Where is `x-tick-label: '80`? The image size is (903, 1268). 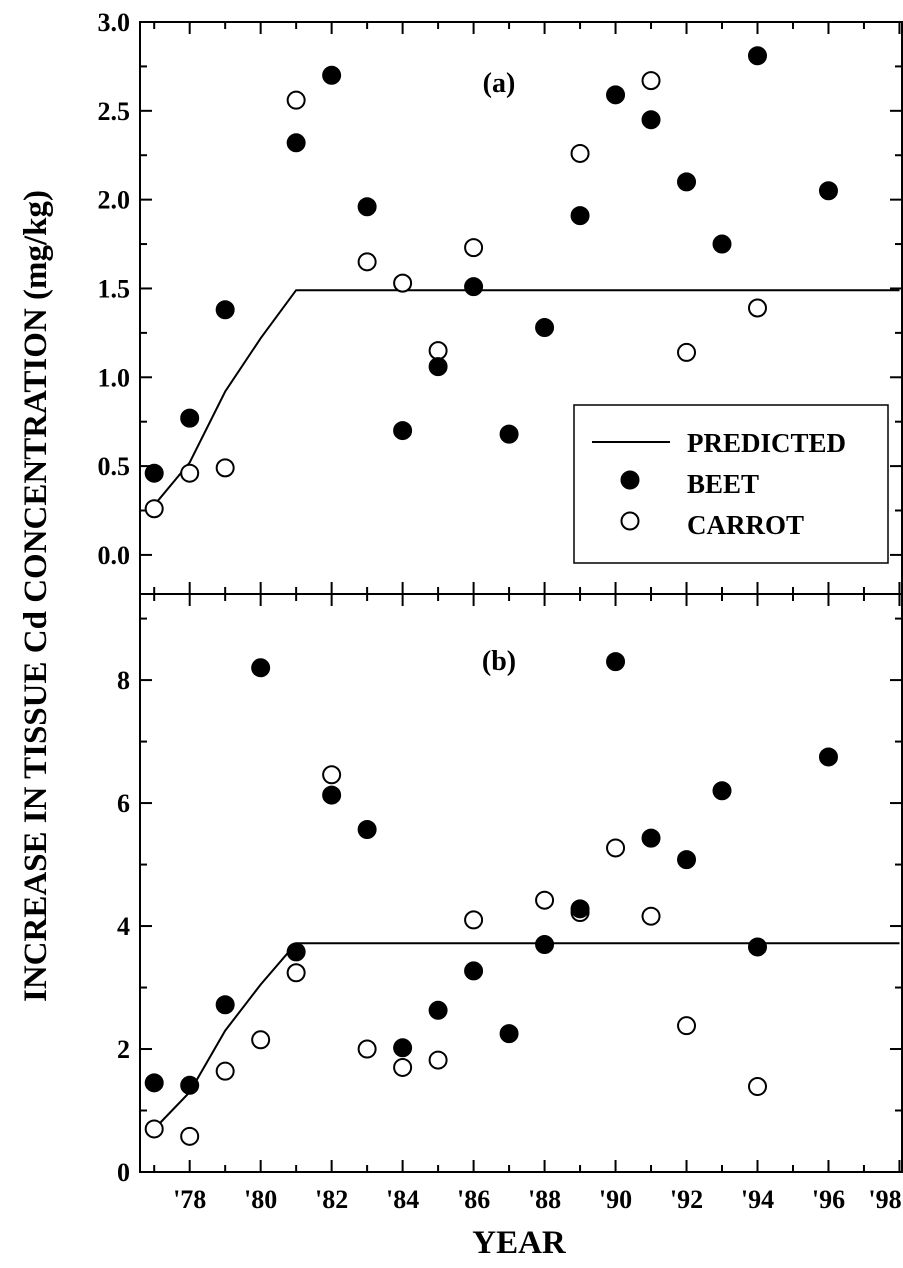 x-tick-label: '80 is located at coordinates (260, 1199).